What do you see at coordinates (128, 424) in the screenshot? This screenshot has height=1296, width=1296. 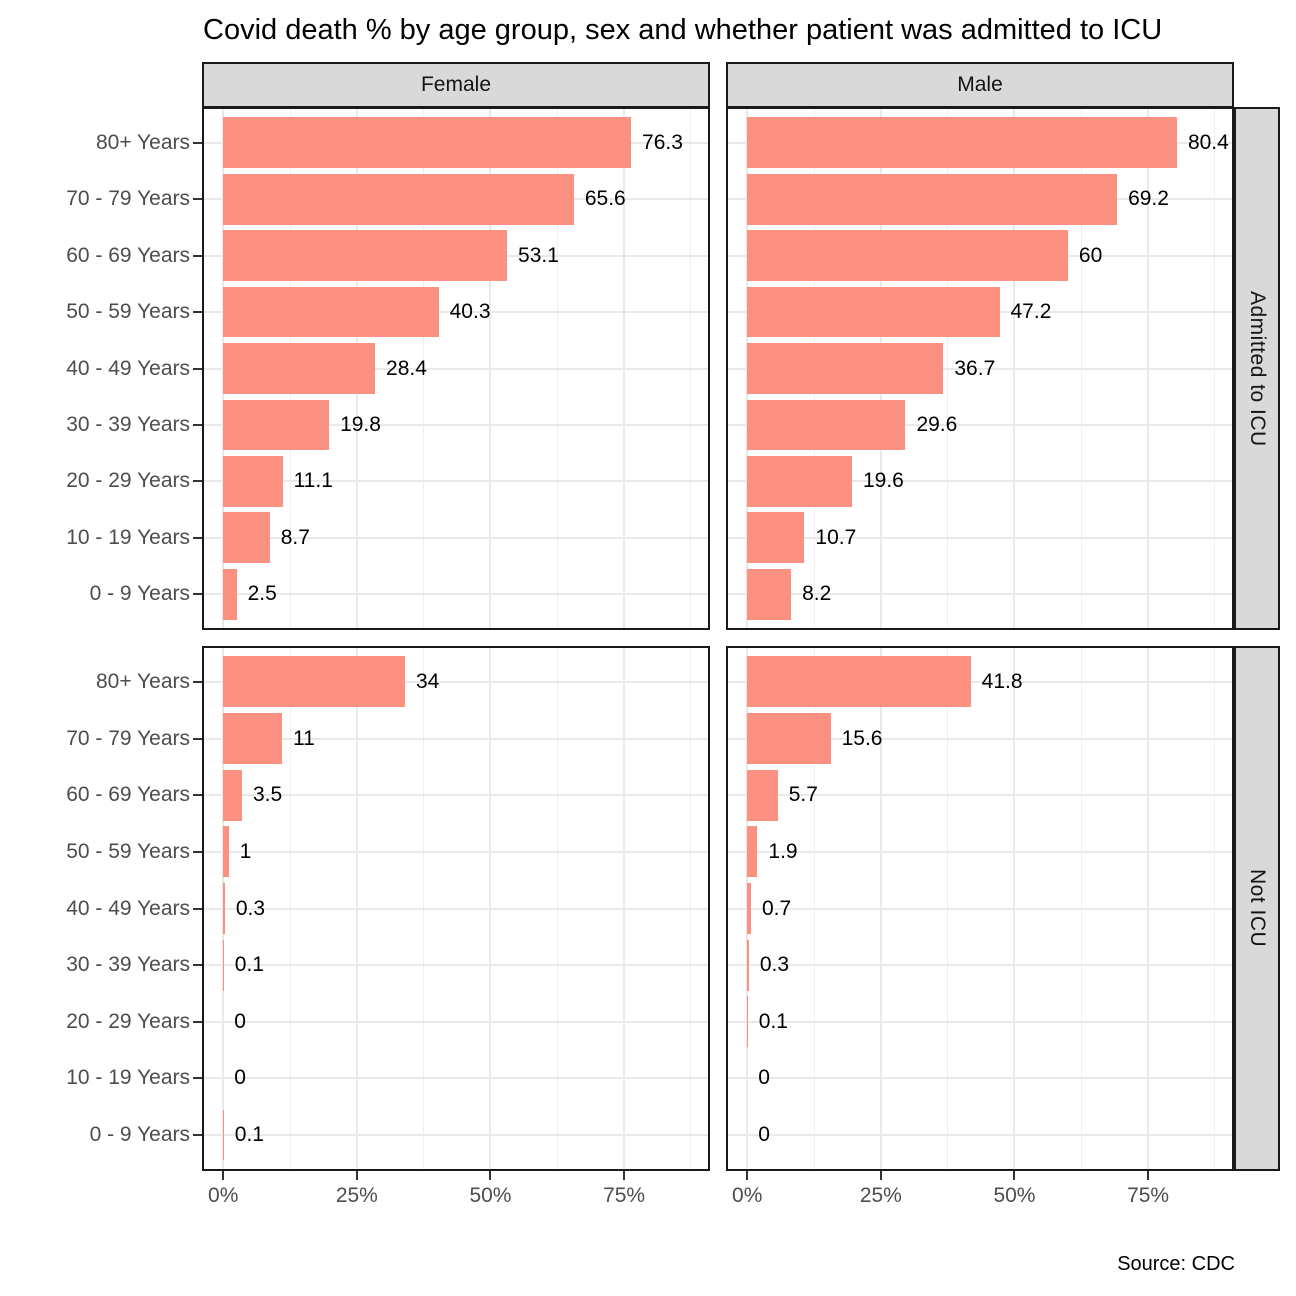 I see `y-axis-label: 30 - 39 Years` at bounding box center [128, 424].